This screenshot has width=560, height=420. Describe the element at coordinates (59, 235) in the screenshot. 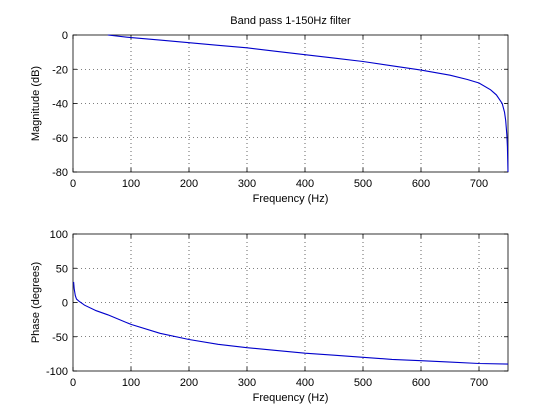

I see `phase-ytick-label: 100` at that location.